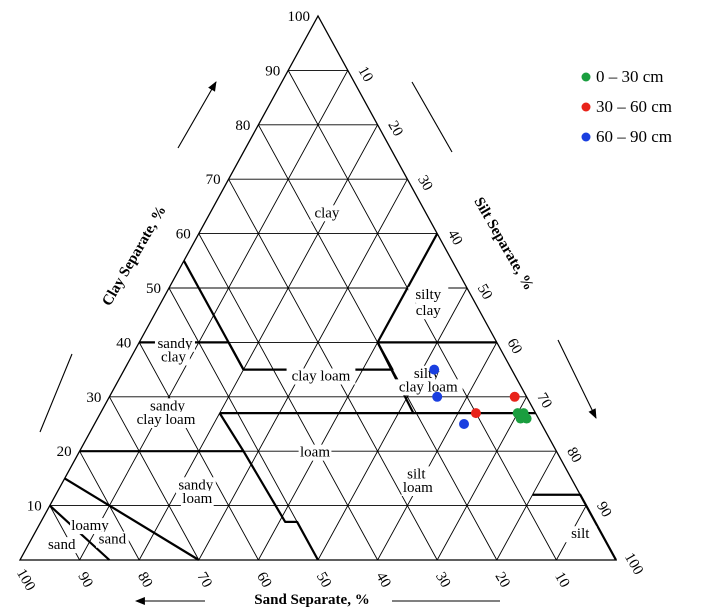  Describe the element at coordinates (432, 117) in the screenshot. I see `silt-axis-rule` at that location.